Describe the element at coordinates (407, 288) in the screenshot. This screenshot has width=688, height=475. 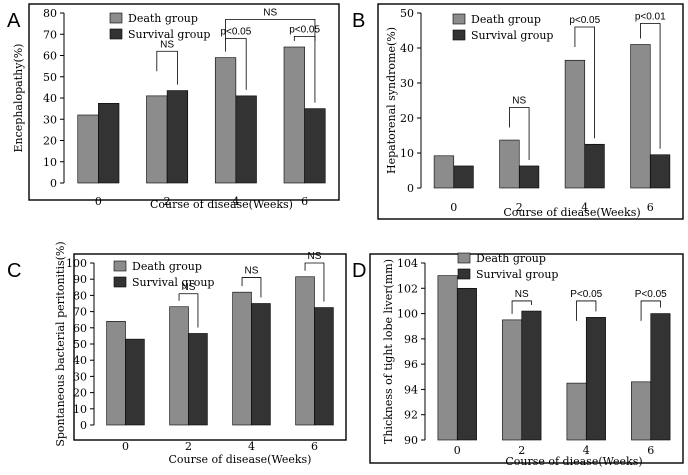
I see `y-tick-label: 102` at that location.